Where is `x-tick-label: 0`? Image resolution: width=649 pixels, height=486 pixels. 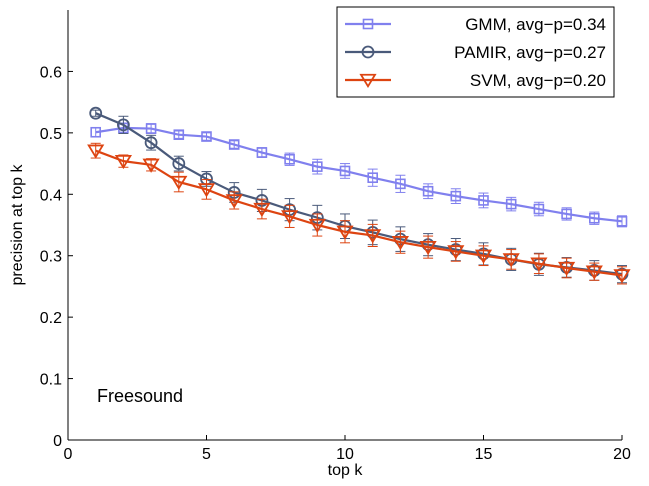 x-tick-label: 0 is located at coordinates (68, 454).